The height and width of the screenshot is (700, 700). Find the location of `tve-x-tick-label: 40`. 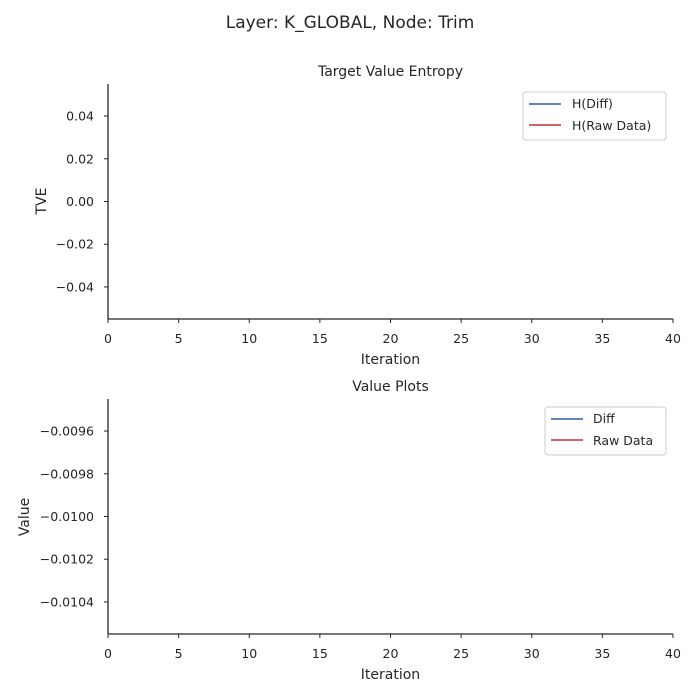

tve-x-tick-label: 40 is located at coordinates (673, 338).